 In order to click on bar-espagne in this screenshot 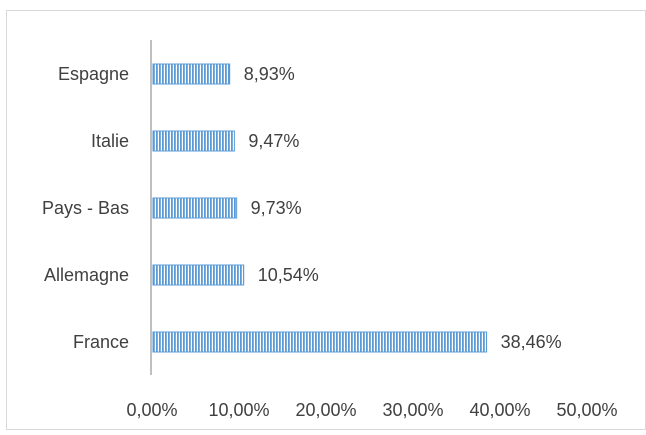, I will do `click(191, 74)`.